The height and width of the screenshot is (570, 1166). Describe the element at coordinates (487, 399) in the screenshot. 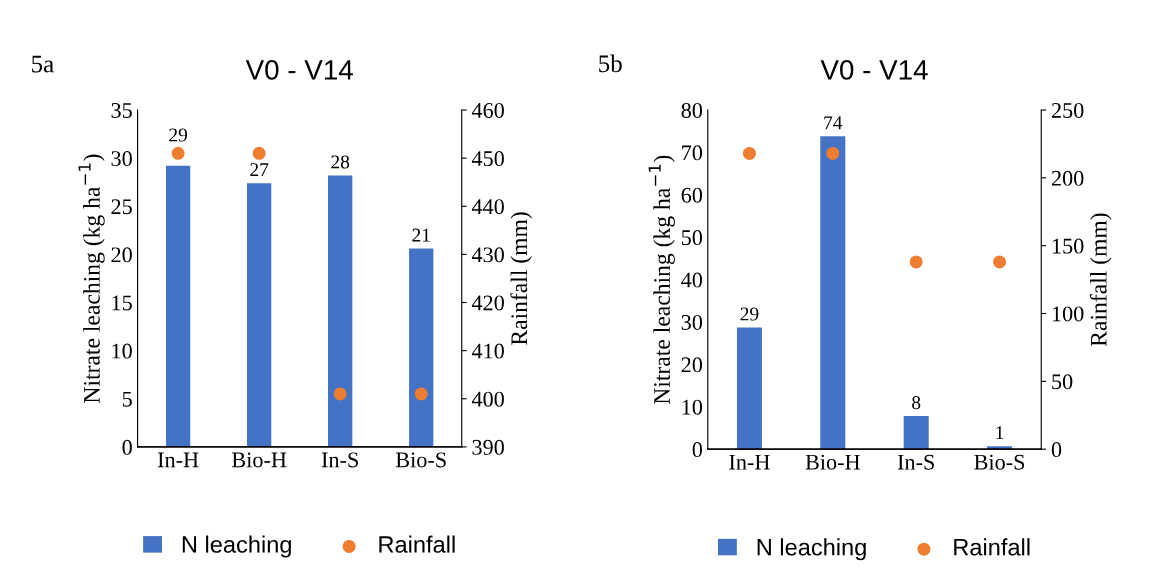

I see `y2-tick-label: 400` at that location.